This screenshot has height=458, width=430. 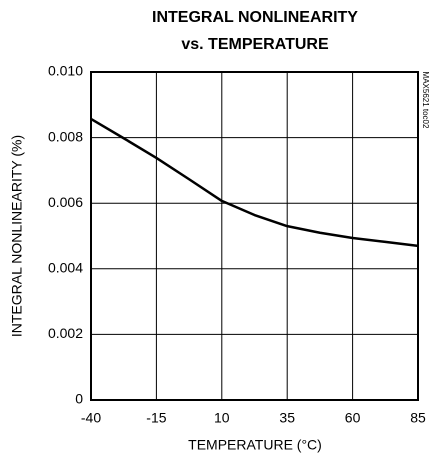 I want to click on x-tick-label: -40, so click(x=91, y=418).